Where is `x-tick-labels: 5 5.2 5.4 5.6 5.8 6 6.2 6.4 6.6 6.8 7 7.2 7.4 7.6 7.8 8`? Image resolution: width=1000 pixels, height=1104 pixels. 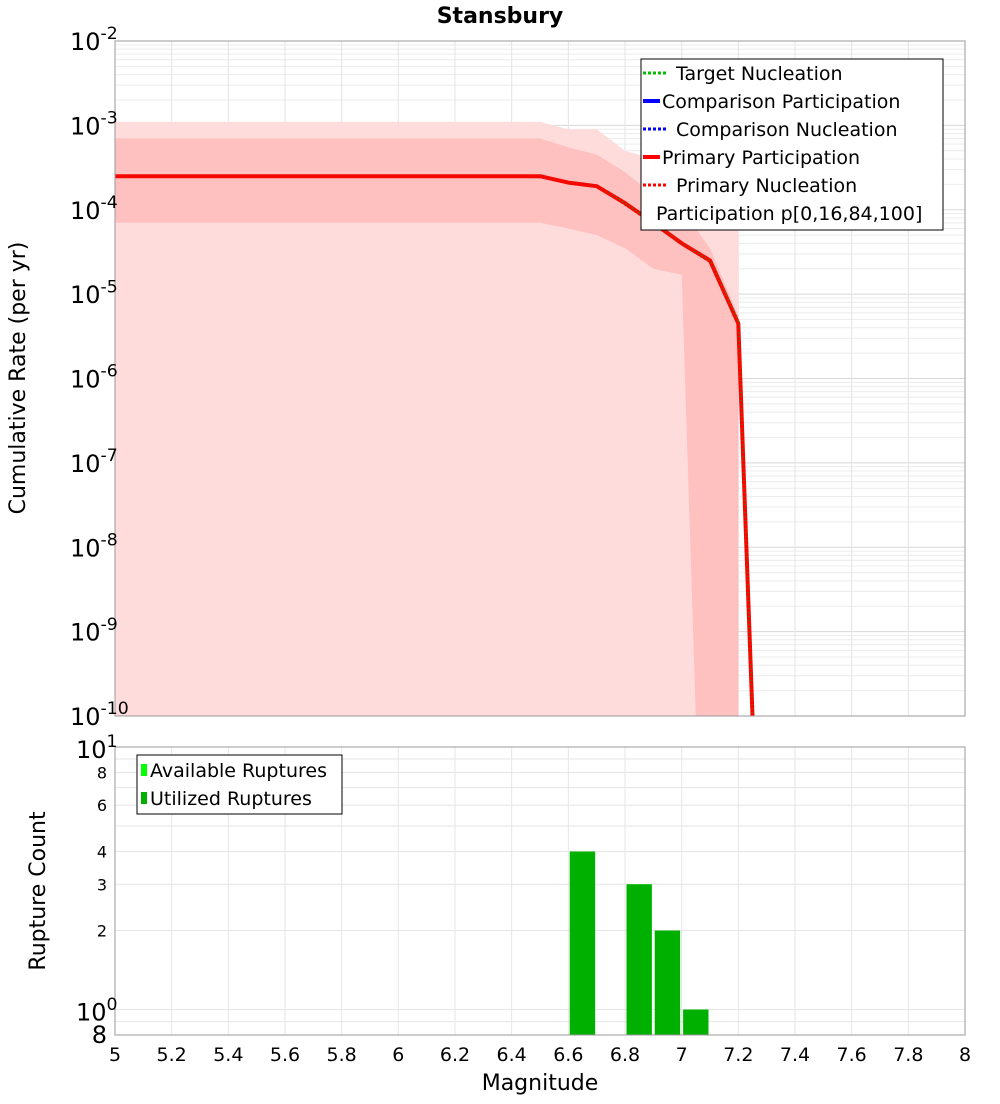 x-tick-labels: 5 5.2 5.4 5.6 5.8 6 6.2 6.4 6.6 6.8 7 7.2 7.4 7.6 7.8 8 is located at coordinates (540, 1055).